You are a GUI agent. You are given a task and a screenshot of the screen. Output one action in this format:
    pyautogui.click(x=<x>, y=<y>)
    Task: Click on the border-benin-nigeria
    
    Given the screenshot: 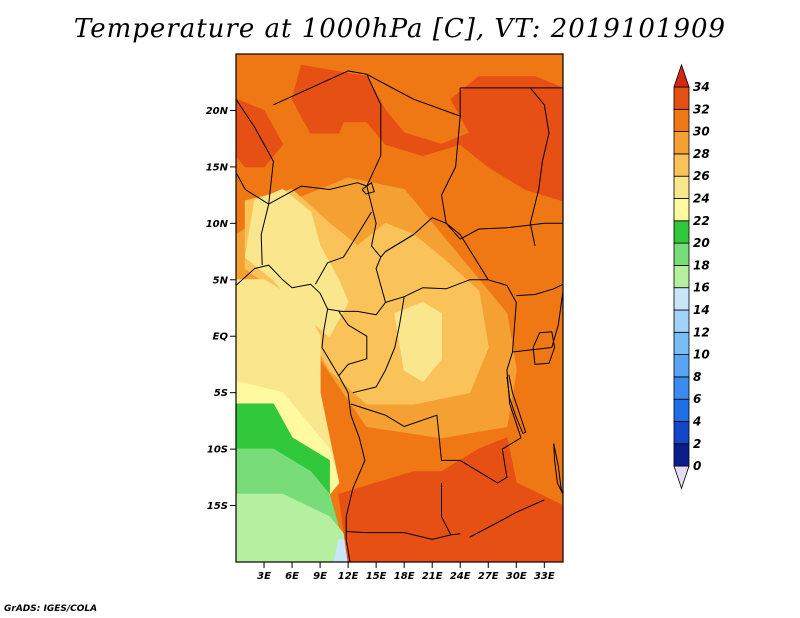 What is the action you would take?
    pyautogui.click(x=265, y=234)
    